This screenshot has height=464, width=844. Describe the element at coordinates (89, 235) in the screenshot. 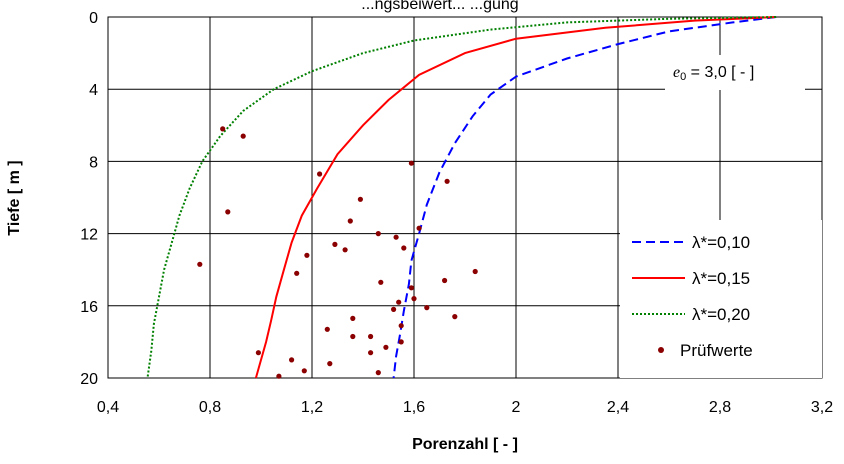

I see `y-tick-label: 12` at that location.